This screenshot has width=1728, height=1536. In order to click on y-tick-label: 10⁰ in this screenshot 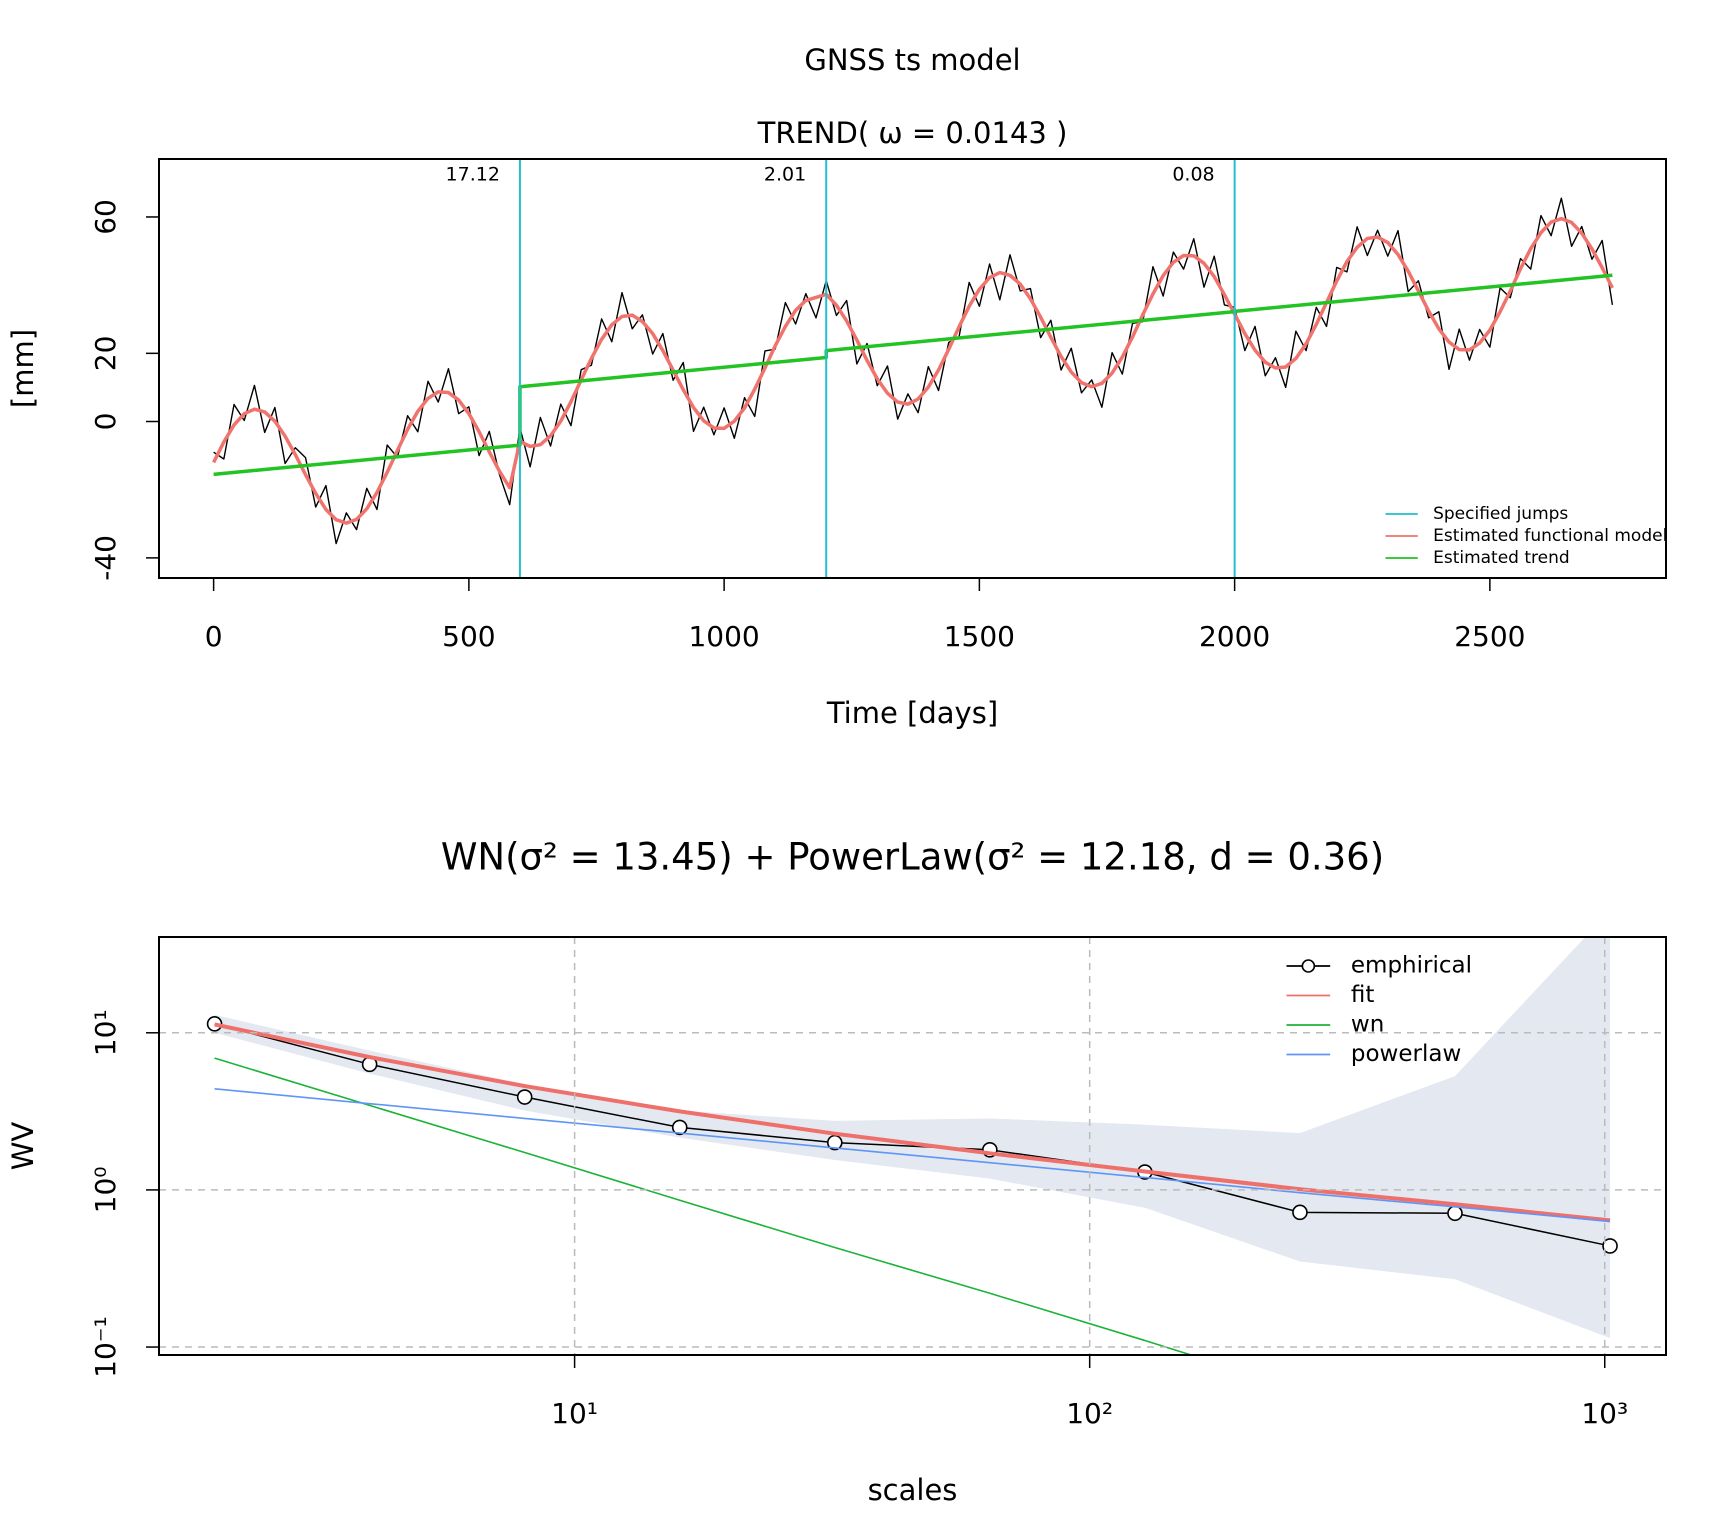, I will do `click(105, 1189)`.